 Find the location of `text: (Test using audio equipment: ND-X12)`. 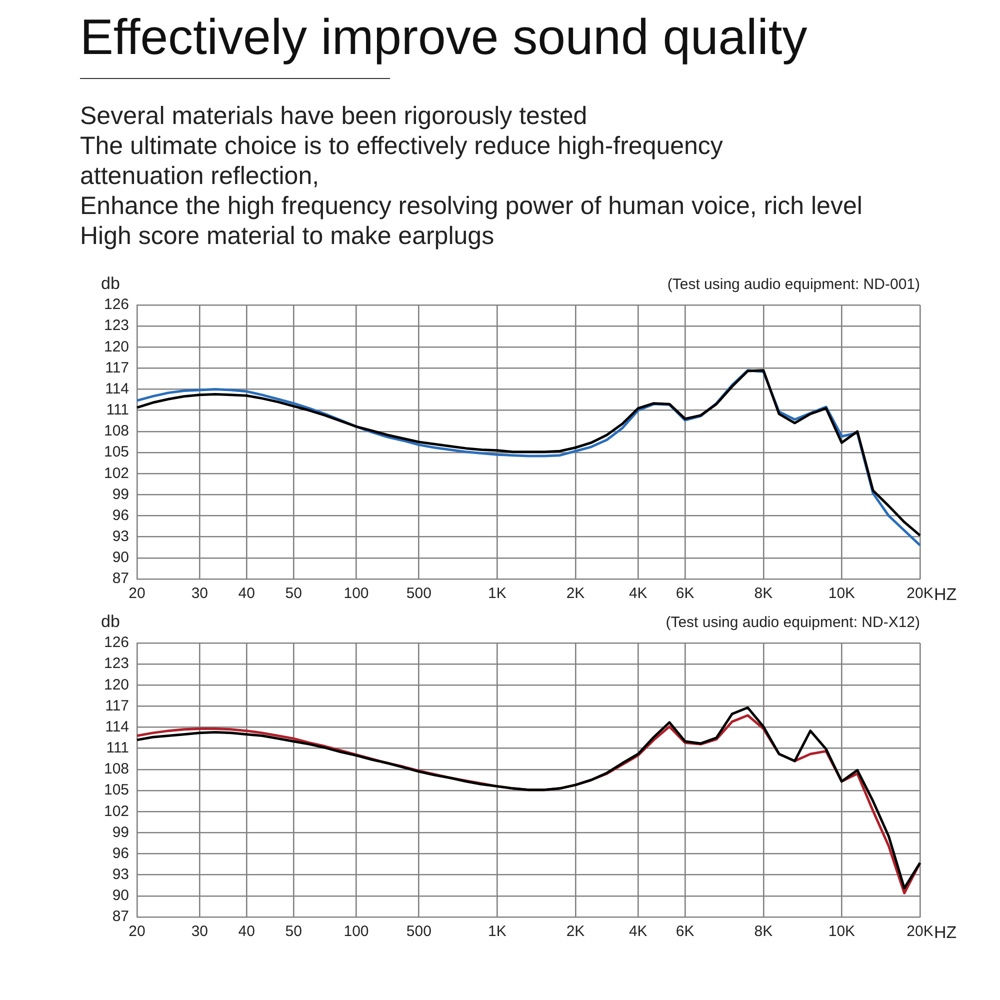

text: (Test using audio equipment: ND-X12) is located at coordinates (793, 622).